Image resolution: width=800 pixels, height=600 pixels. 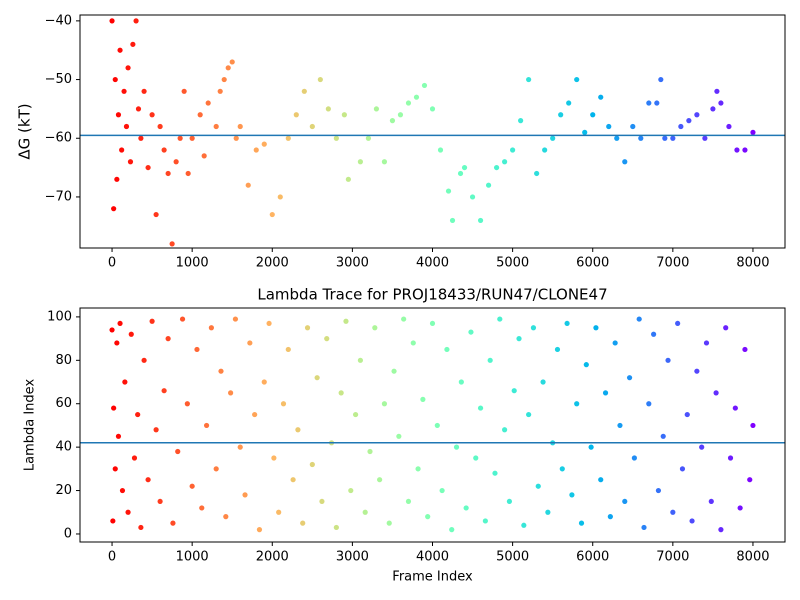 What do you see at coordinates (58, 20) in the screenshot?
I see `y-tick-label: −40` at bounding box center [58, 20].